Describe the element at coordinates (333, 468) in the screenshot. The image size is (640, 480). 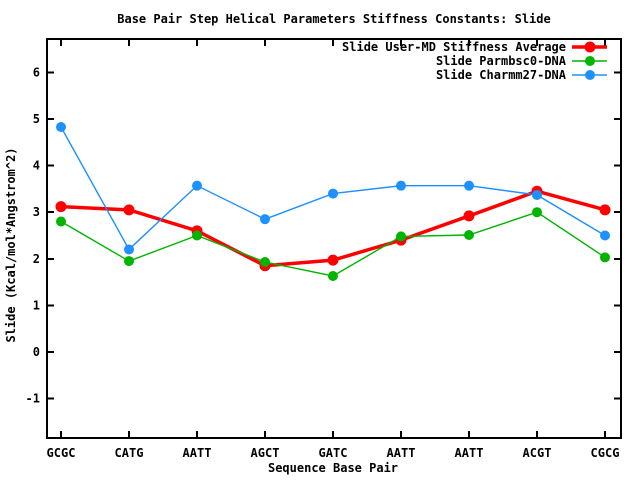
I see `x-axis-label: Sequence Base Pair` at that location.